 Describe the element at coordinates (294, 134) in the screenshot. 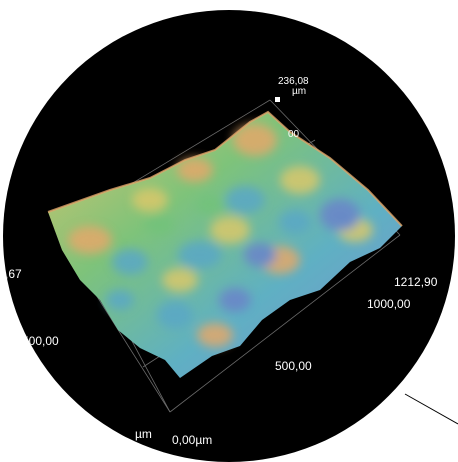

I see `axis-label-top-partial: 00` at that location.